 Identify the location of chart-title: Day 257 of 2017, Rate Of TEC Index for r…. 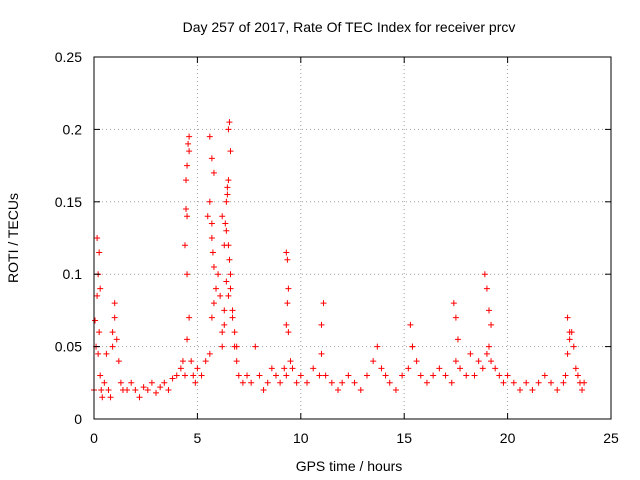
(349, 27).